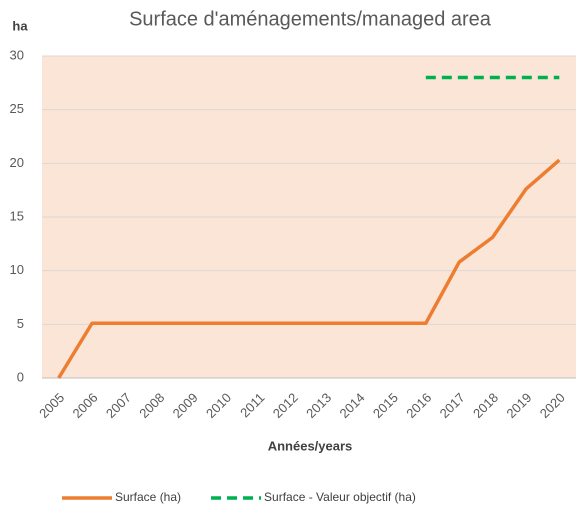 Image resolution: width=576 pixels, height=514 pixels. What do you see at coordinates (285, 405) in the screenshot?
I see `x-tick-label: 2012` at bounding box center [285, 405].